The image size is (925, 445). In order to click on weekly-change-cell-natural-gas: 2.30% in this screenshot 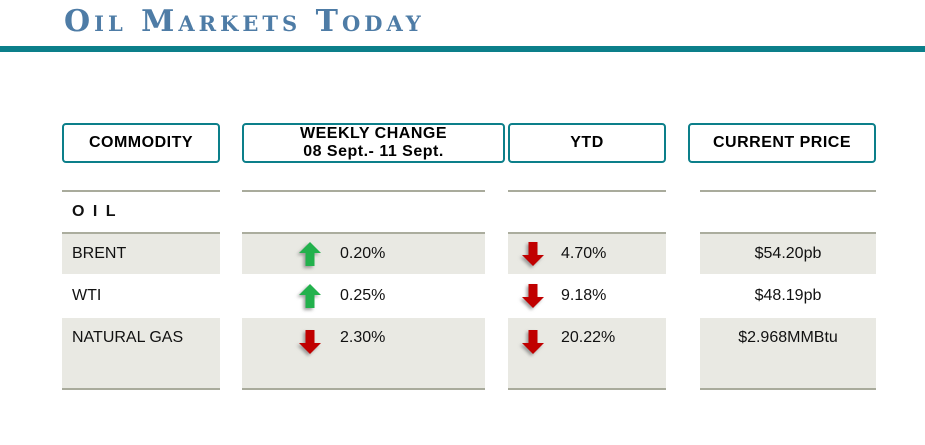, I will do `click(363, 353)`.